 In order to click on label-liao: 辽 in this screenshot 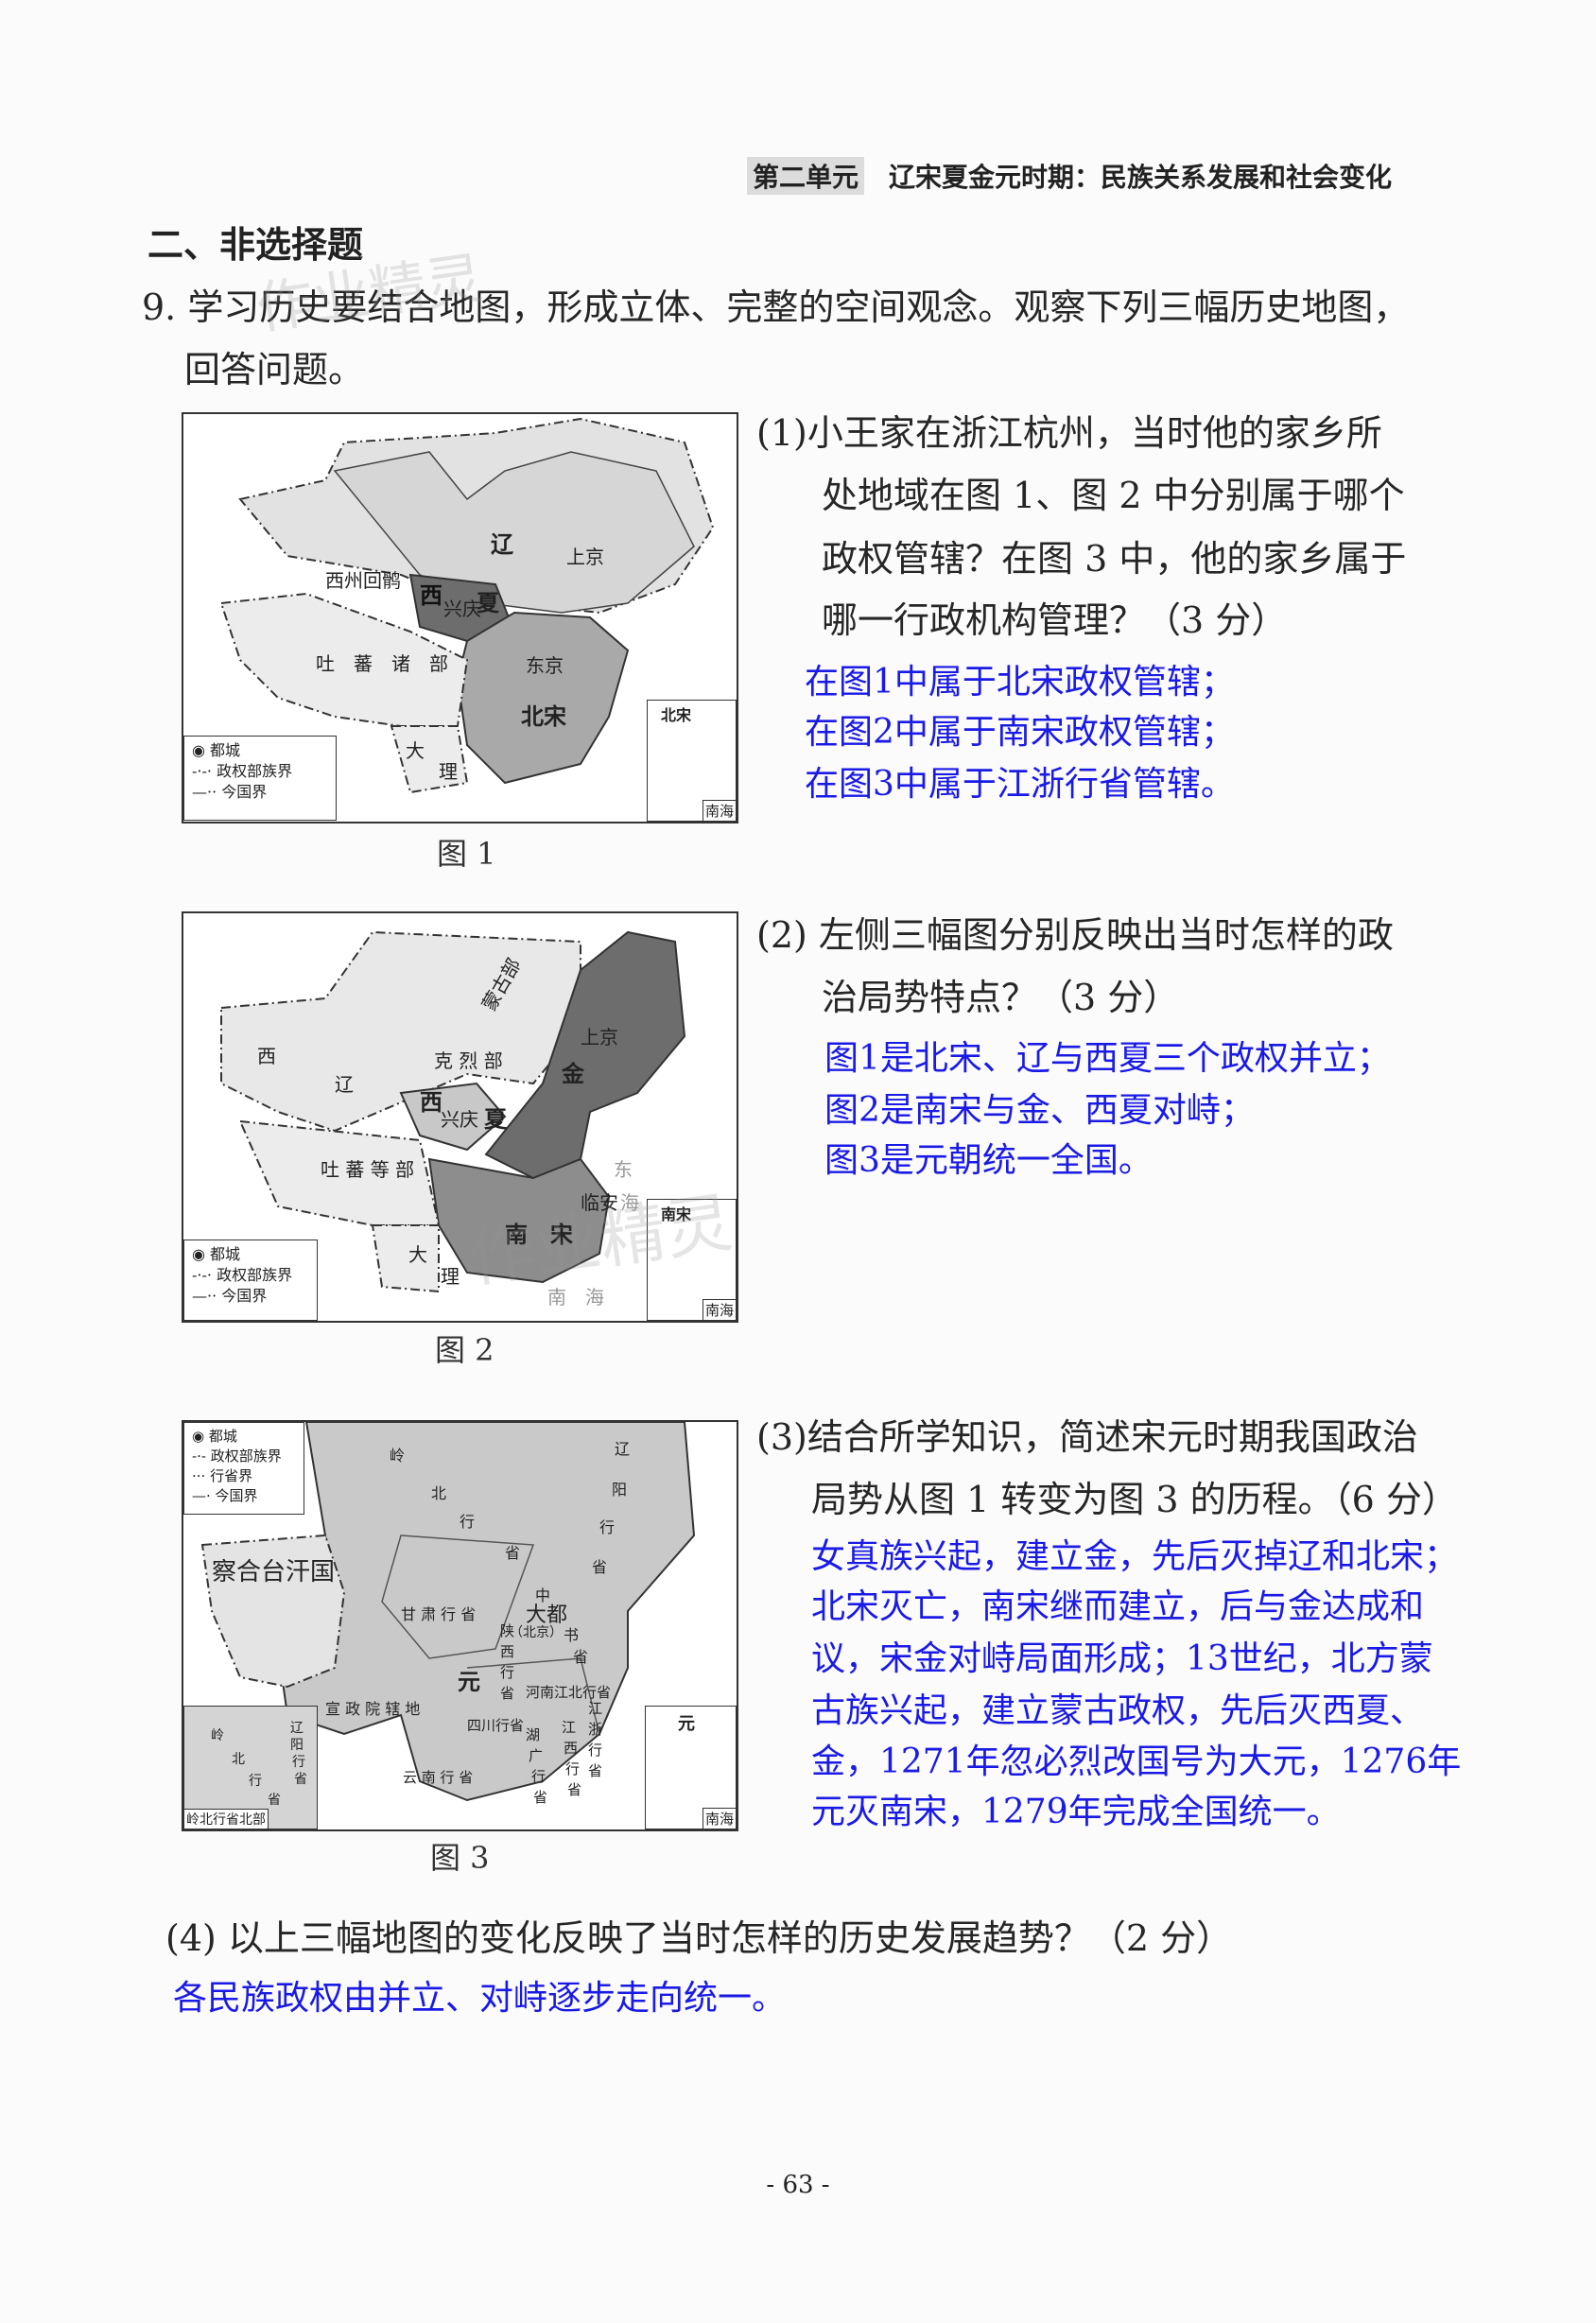, I will do `click(502, 544)`.